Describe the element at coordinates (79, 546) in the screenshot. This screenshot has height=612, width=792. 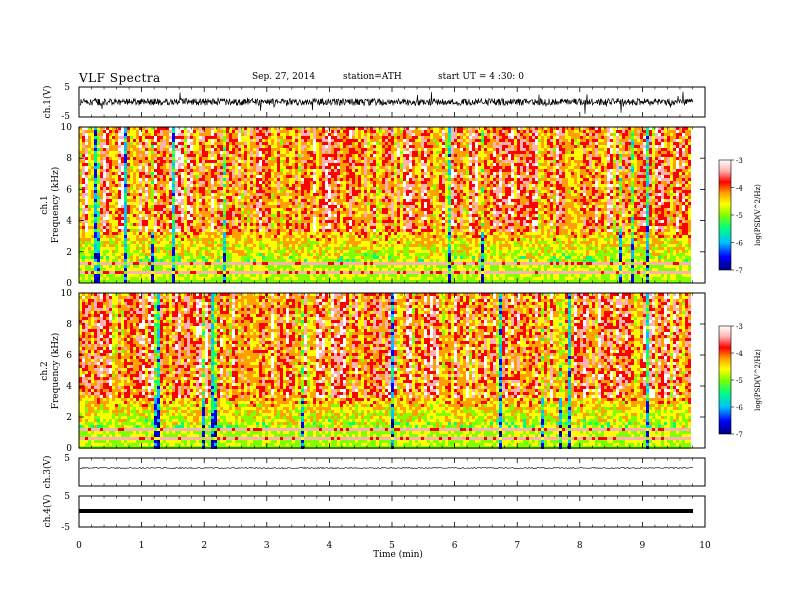
I see `x-tick-label: 0` at that location.